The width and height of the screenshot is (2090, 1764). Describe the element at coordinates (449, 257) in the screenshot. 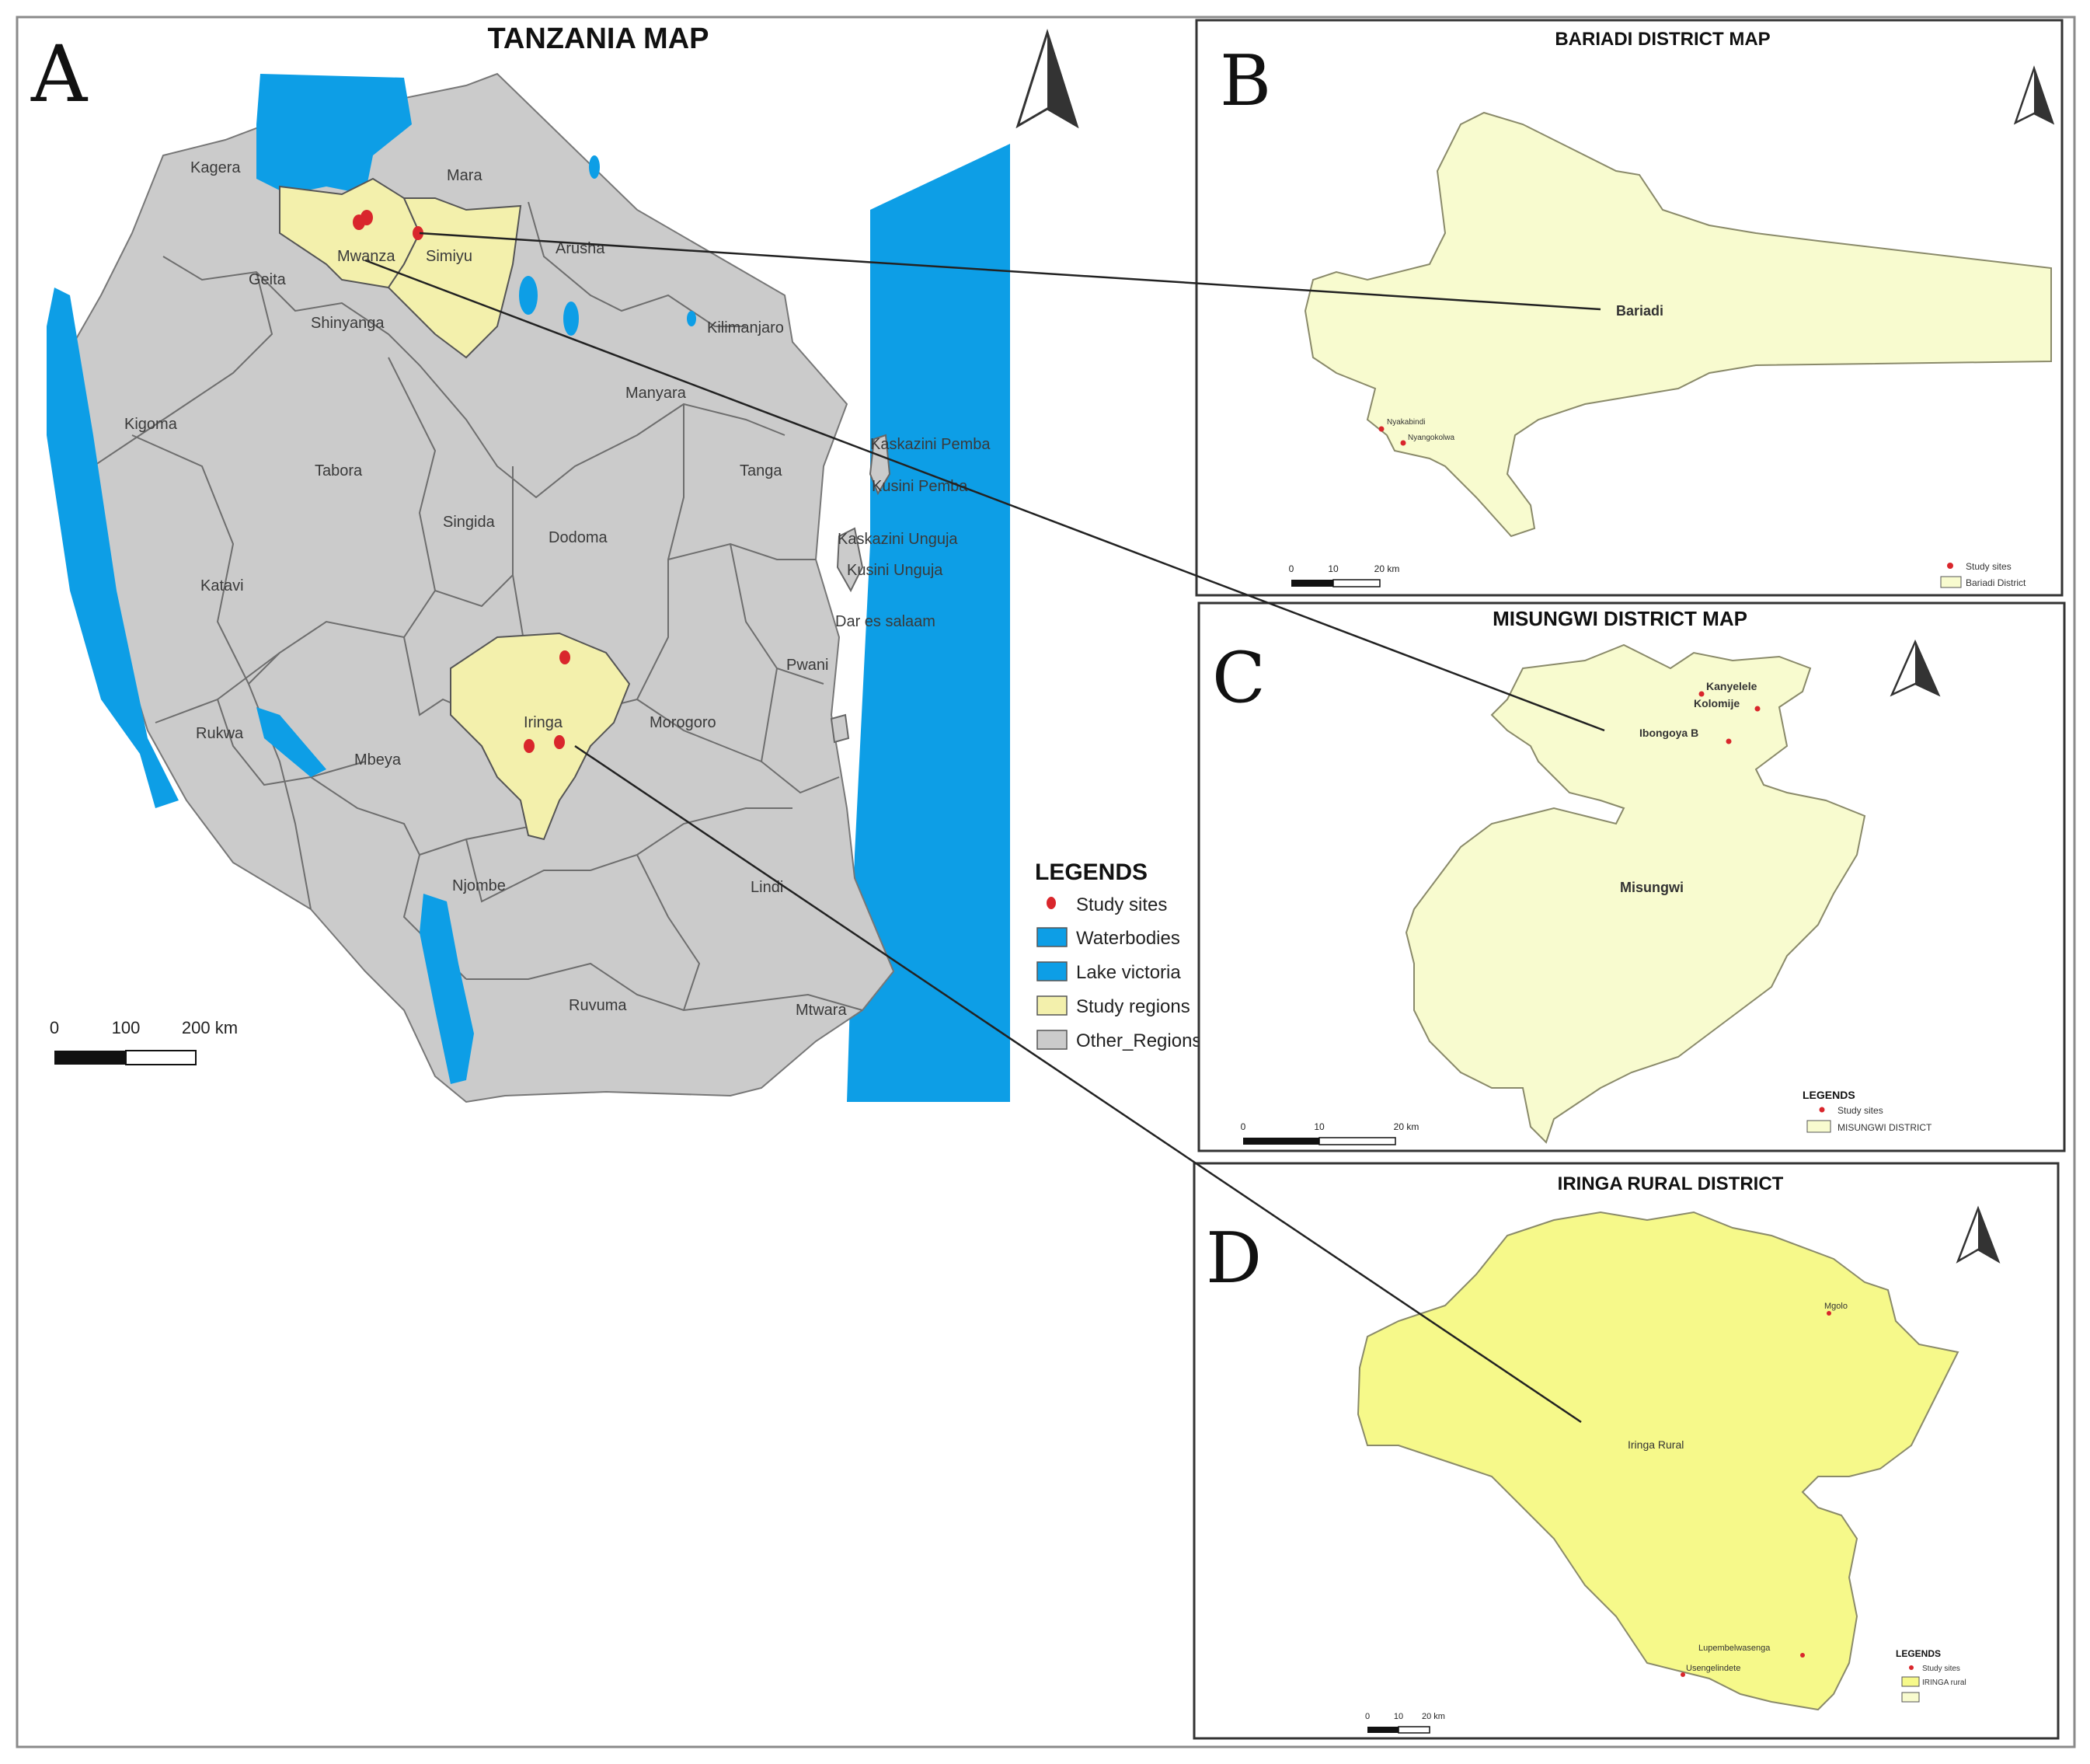

I see `label-simiyu: Simiyu` at that location.